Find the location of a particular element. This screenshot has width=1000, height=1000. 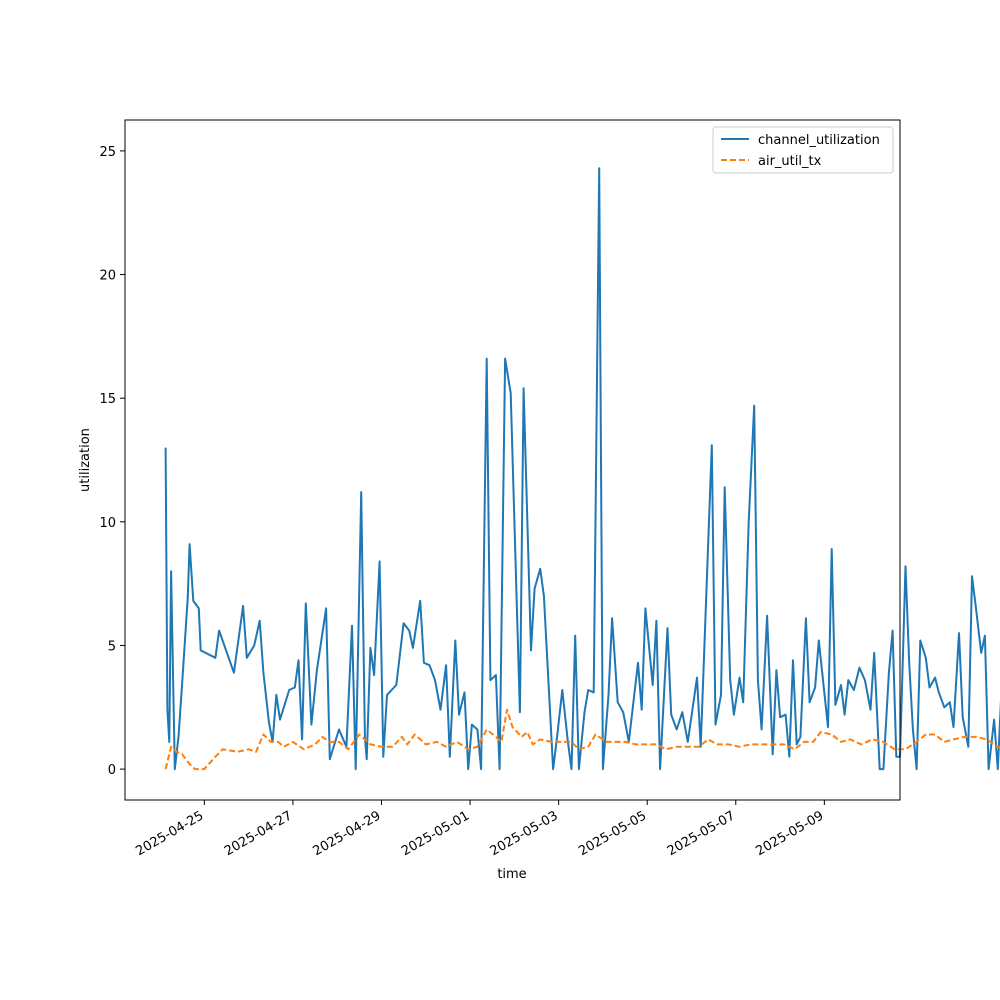

legend-label-channel-utilization: channel_utilization is located at coordinates (819, 140).